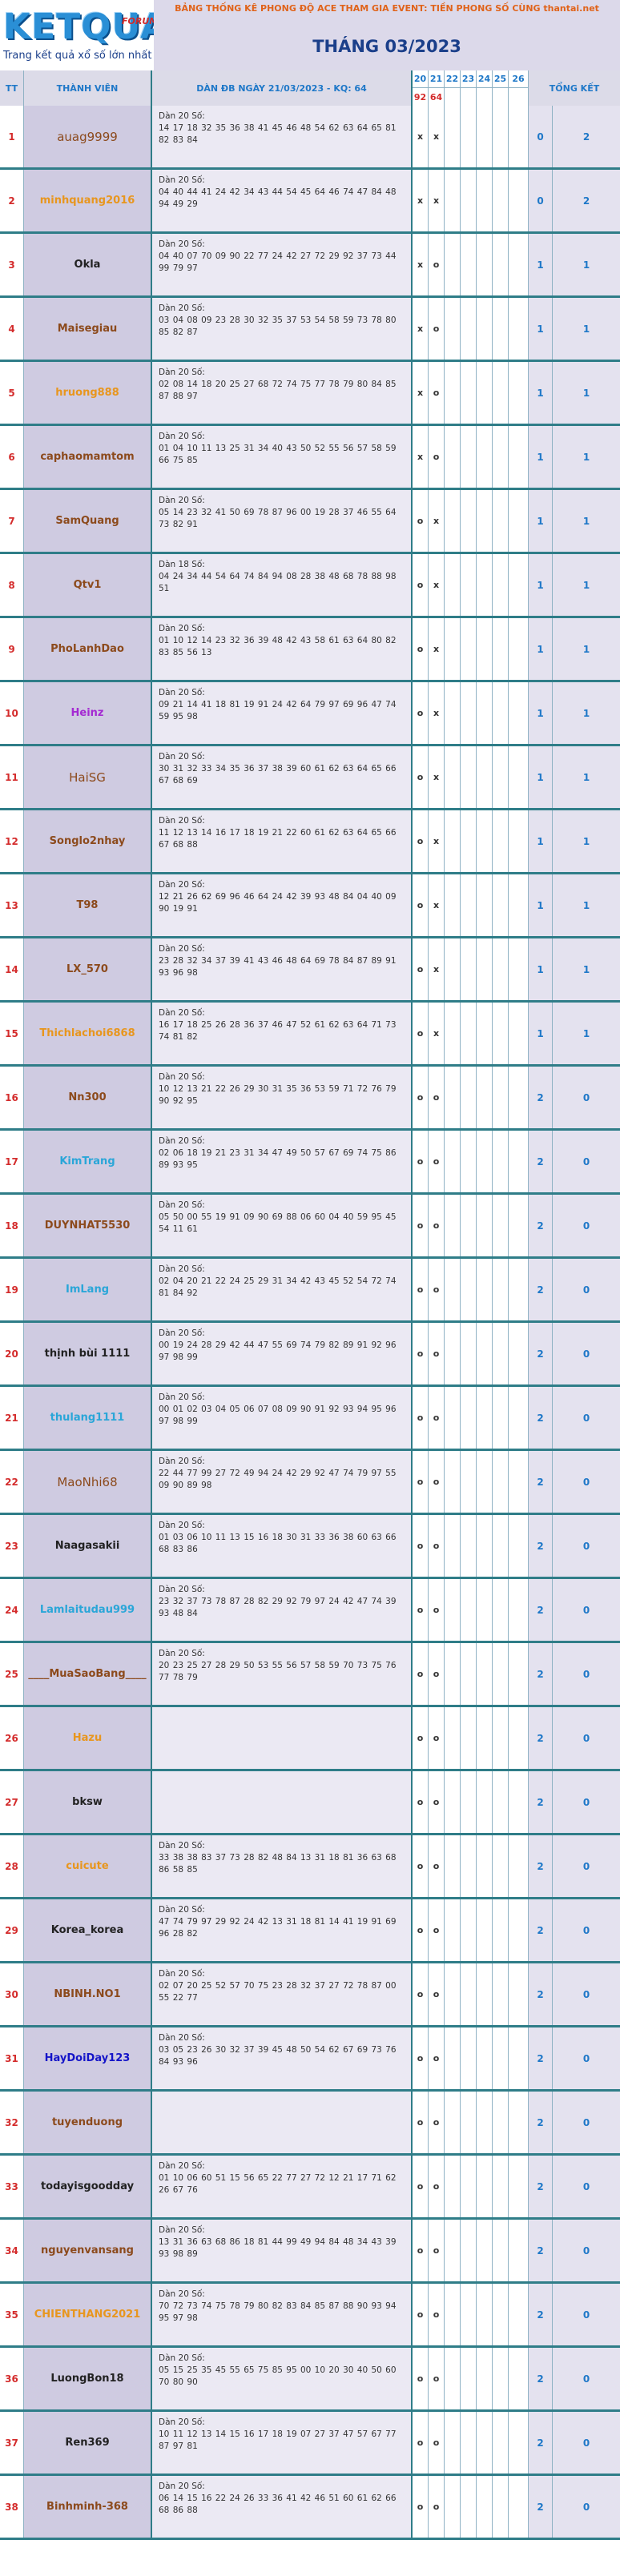 The image size is (620, 2576). What do you see at coordinates (12, 2186) in the screenshot?
I see `row-index: 33` at bounding box center [12, 2186].